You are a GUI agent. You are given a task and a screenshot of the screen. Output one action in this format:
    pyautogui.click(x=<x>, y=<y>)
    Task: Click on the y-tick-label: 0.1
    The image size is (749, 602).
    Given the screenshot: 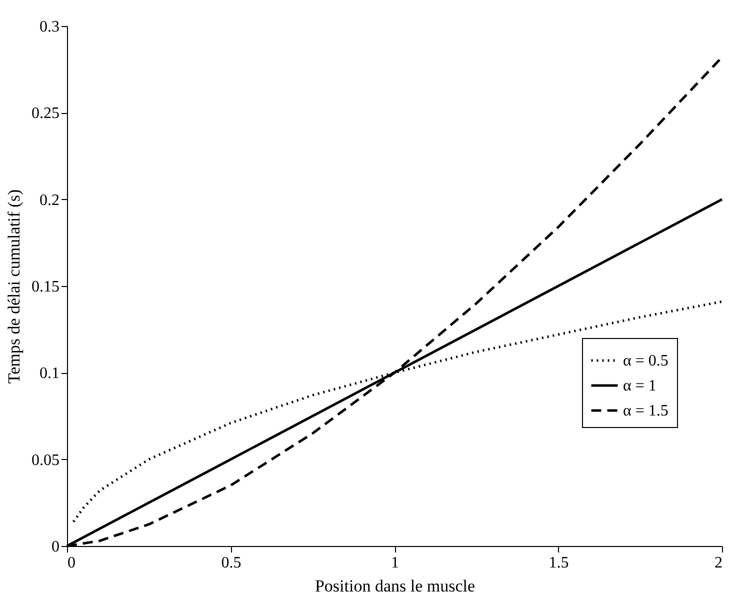 What is the action you would take?
    pyautogui.click(x=50, y=373)
    